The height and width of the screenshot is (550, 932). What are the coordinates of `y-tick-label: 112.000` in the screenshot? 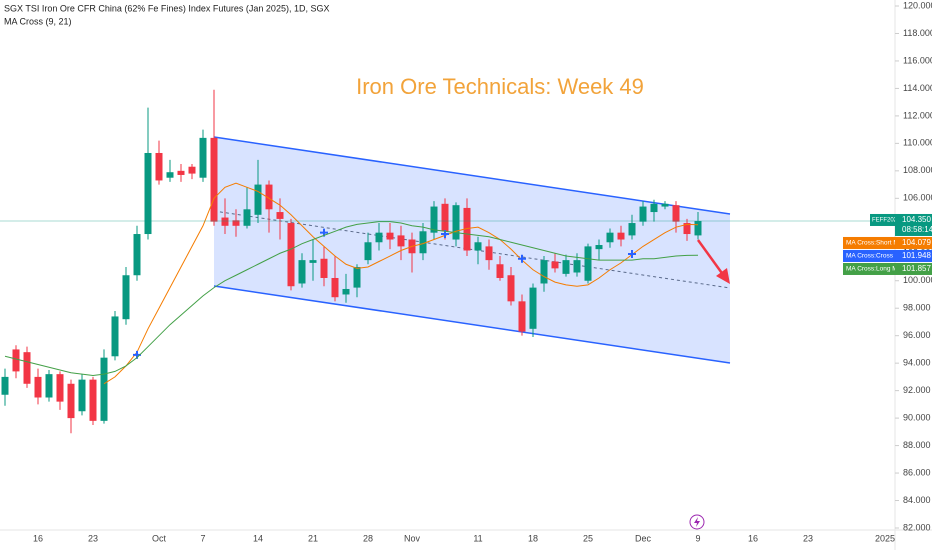 It's located at (917, 115).